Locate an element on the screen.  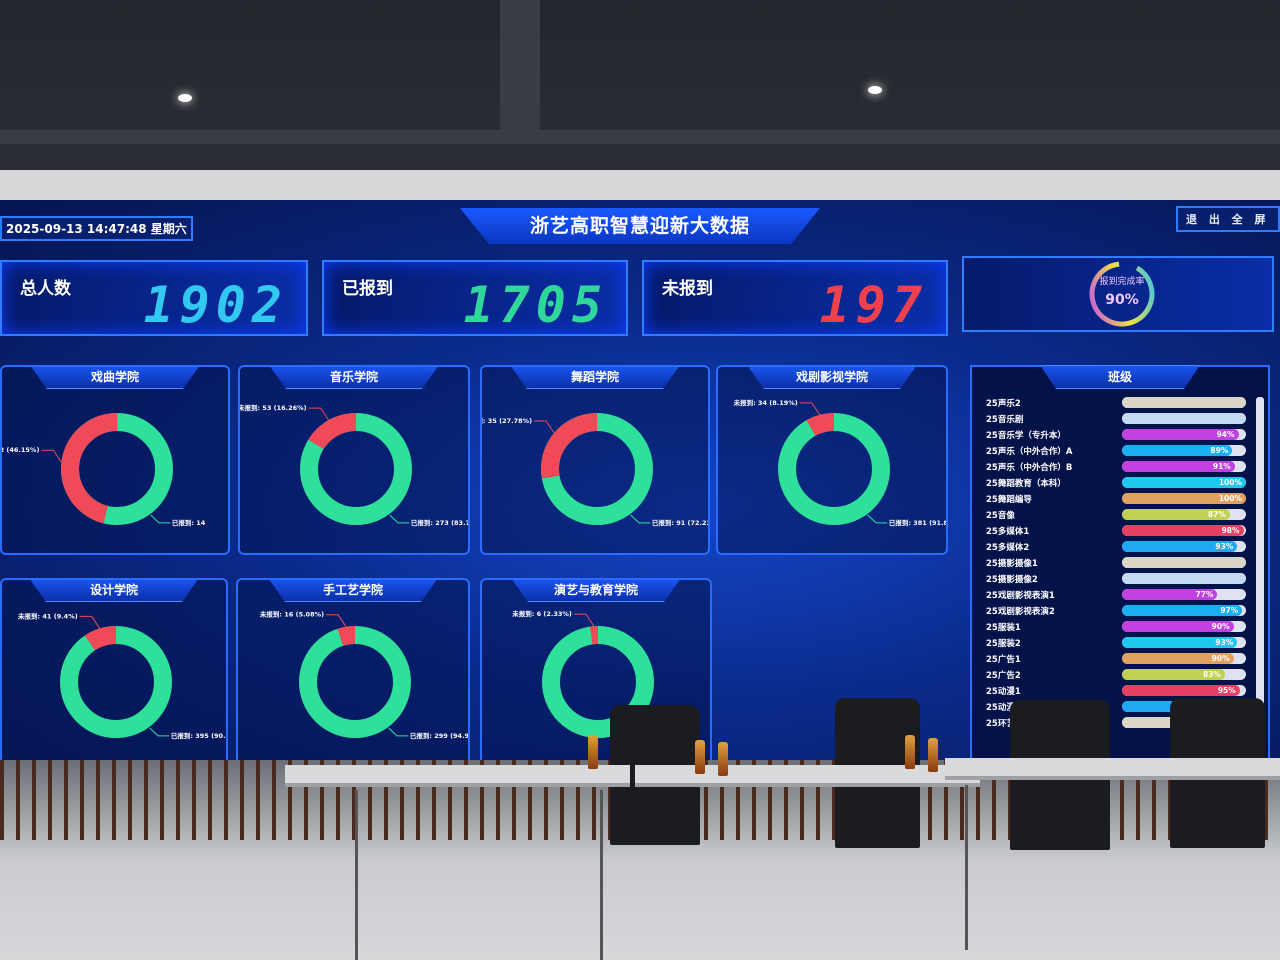
progress-bar: 94% is located at coordinates (1184, 434).